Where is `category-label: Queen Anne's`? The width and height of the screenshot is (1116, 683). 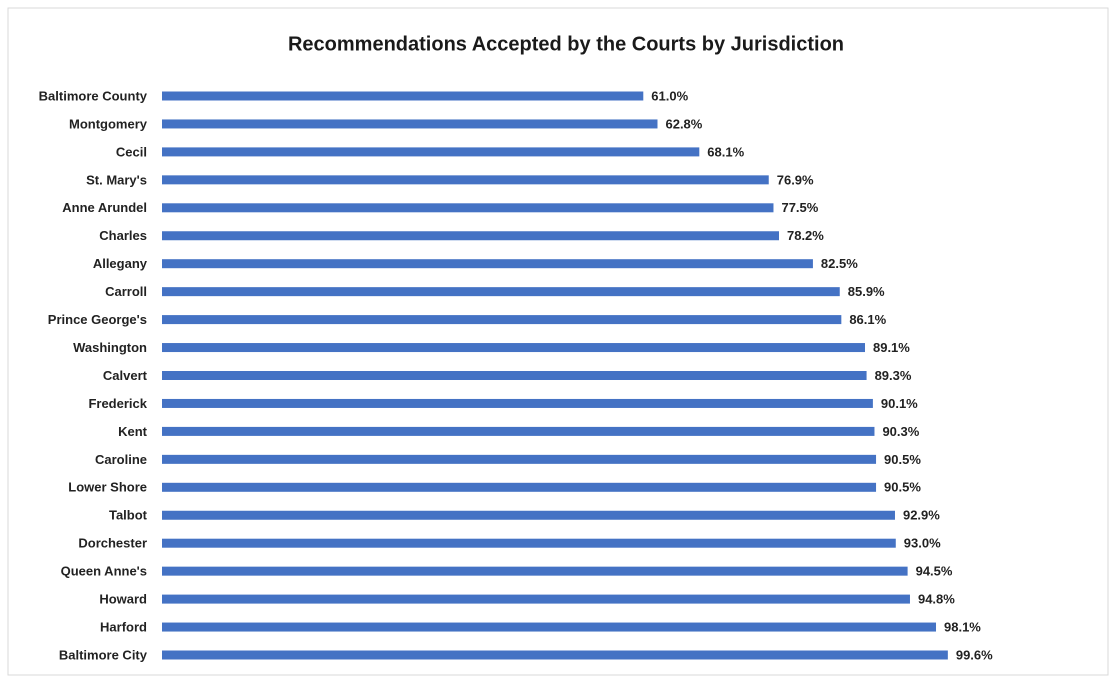
category-label: Queen Anne's is located at coordinates (104, 571).